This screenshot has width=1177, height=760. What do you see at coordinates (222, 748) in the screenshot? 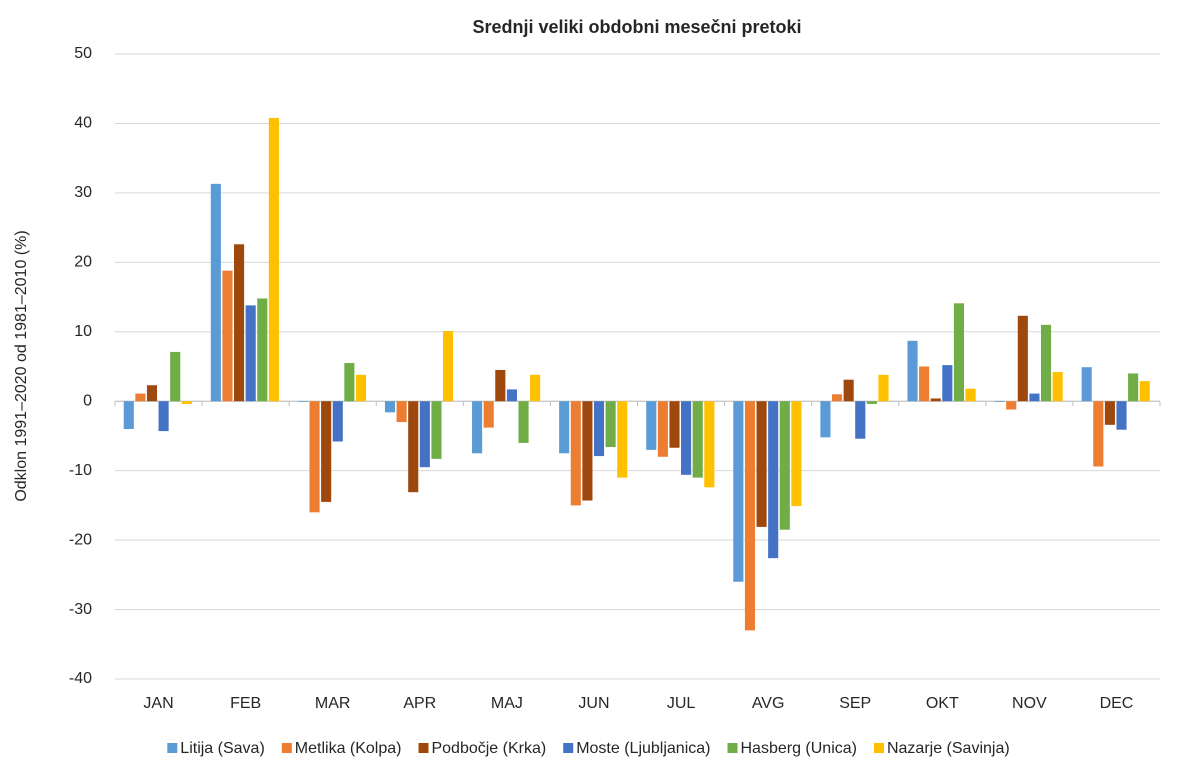
I see `legend-label: Litija (Sava)` at bounding box center [222, 748].